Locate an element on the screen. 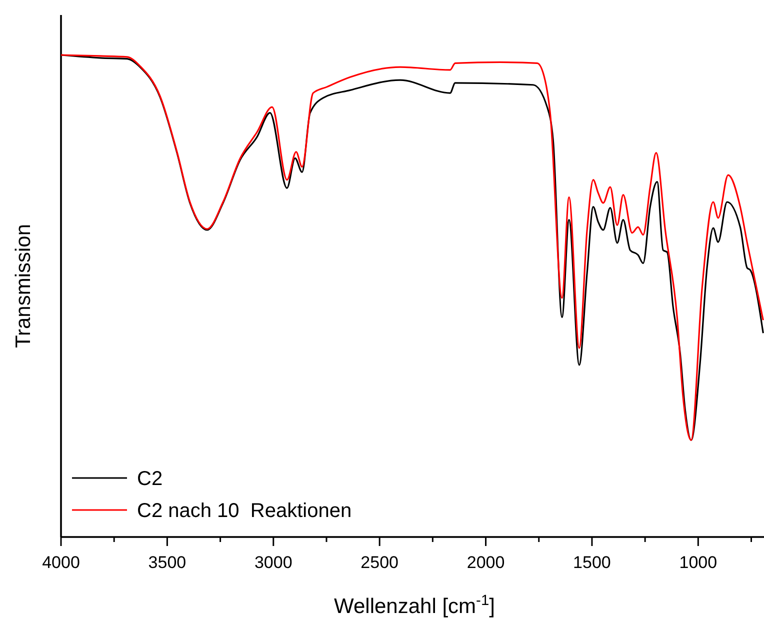 The width and height of the screenshot is (764, 624). x-tick-label: 3000 is located at coordinates (273, 562).